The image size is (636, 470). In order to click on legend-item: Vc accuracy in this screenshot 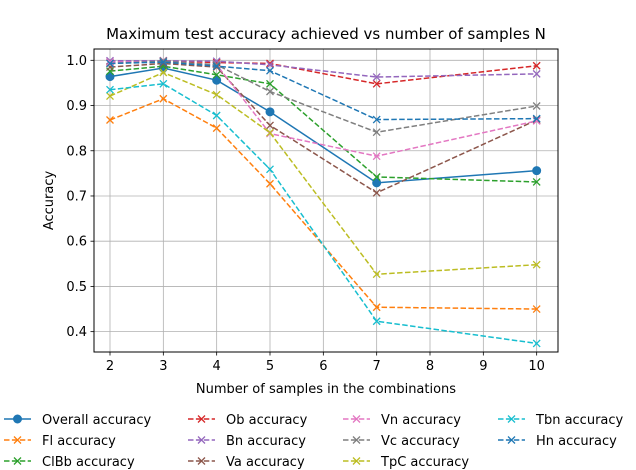, I will do `click(401, 441)`.